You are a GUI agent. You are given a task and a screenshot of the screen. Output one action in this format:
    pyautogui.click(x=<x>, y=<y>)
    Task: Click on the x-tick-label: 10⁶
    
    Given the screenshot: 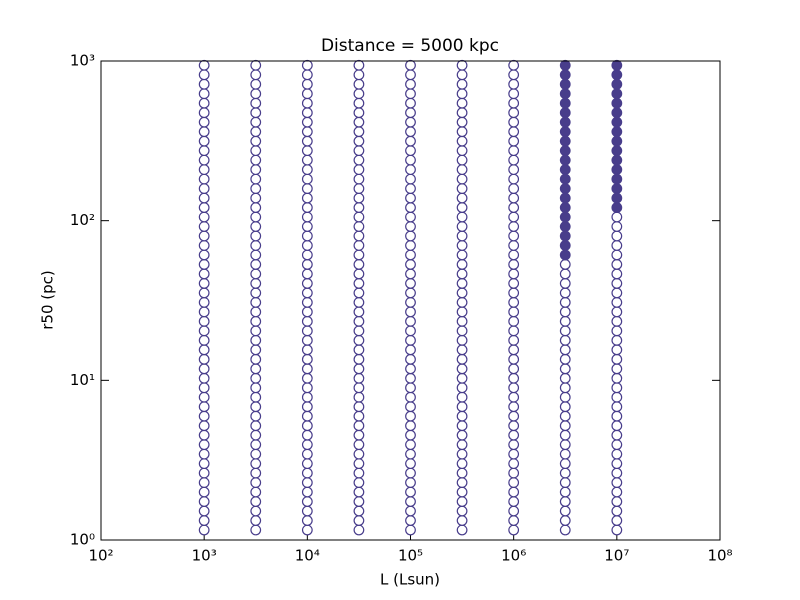 What is the action you would take?
    pyautogui.click(x=513, y=556)
    